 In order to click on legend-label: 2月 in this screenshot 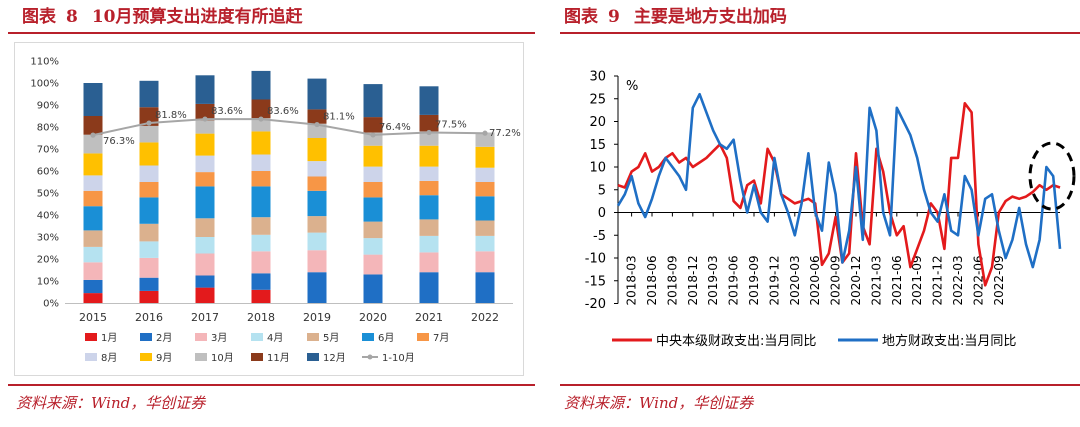, I will do `click(164, 338)`.